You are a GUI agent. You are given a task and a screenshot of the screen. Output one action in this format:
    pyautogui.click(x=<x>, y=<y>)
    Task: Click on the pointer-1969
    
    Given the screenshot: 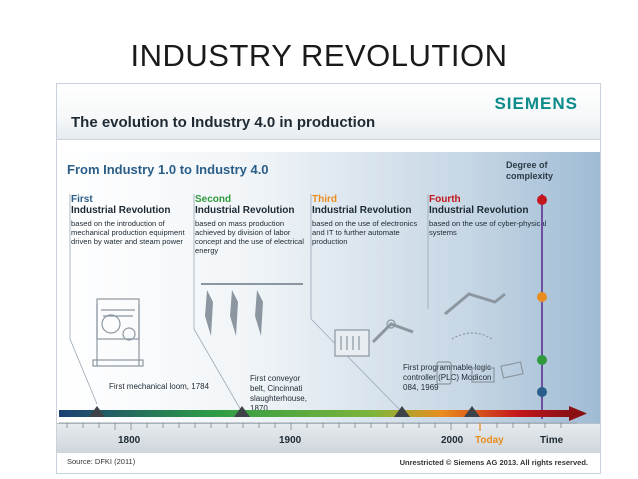 What is the action you would take?
    pyautogui.click(x=356, y=365)
    